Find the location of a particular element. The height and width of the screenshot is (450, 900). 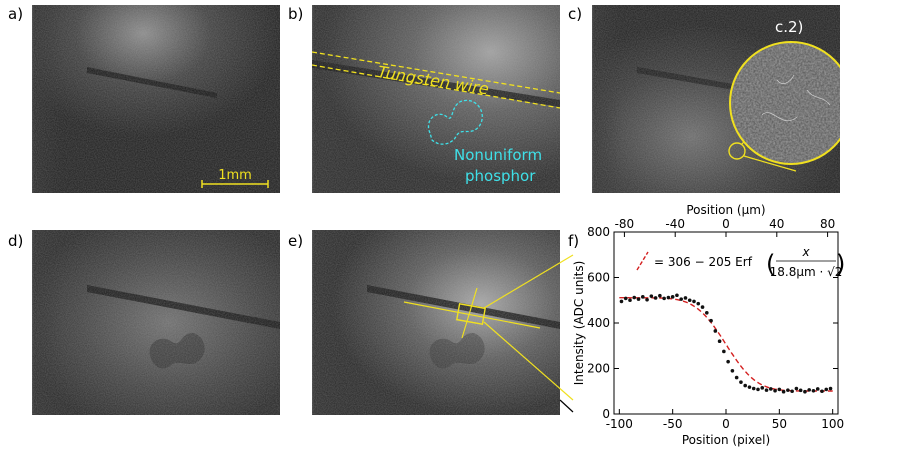

panel-label-a: a) is located at coordinates (16, 14).